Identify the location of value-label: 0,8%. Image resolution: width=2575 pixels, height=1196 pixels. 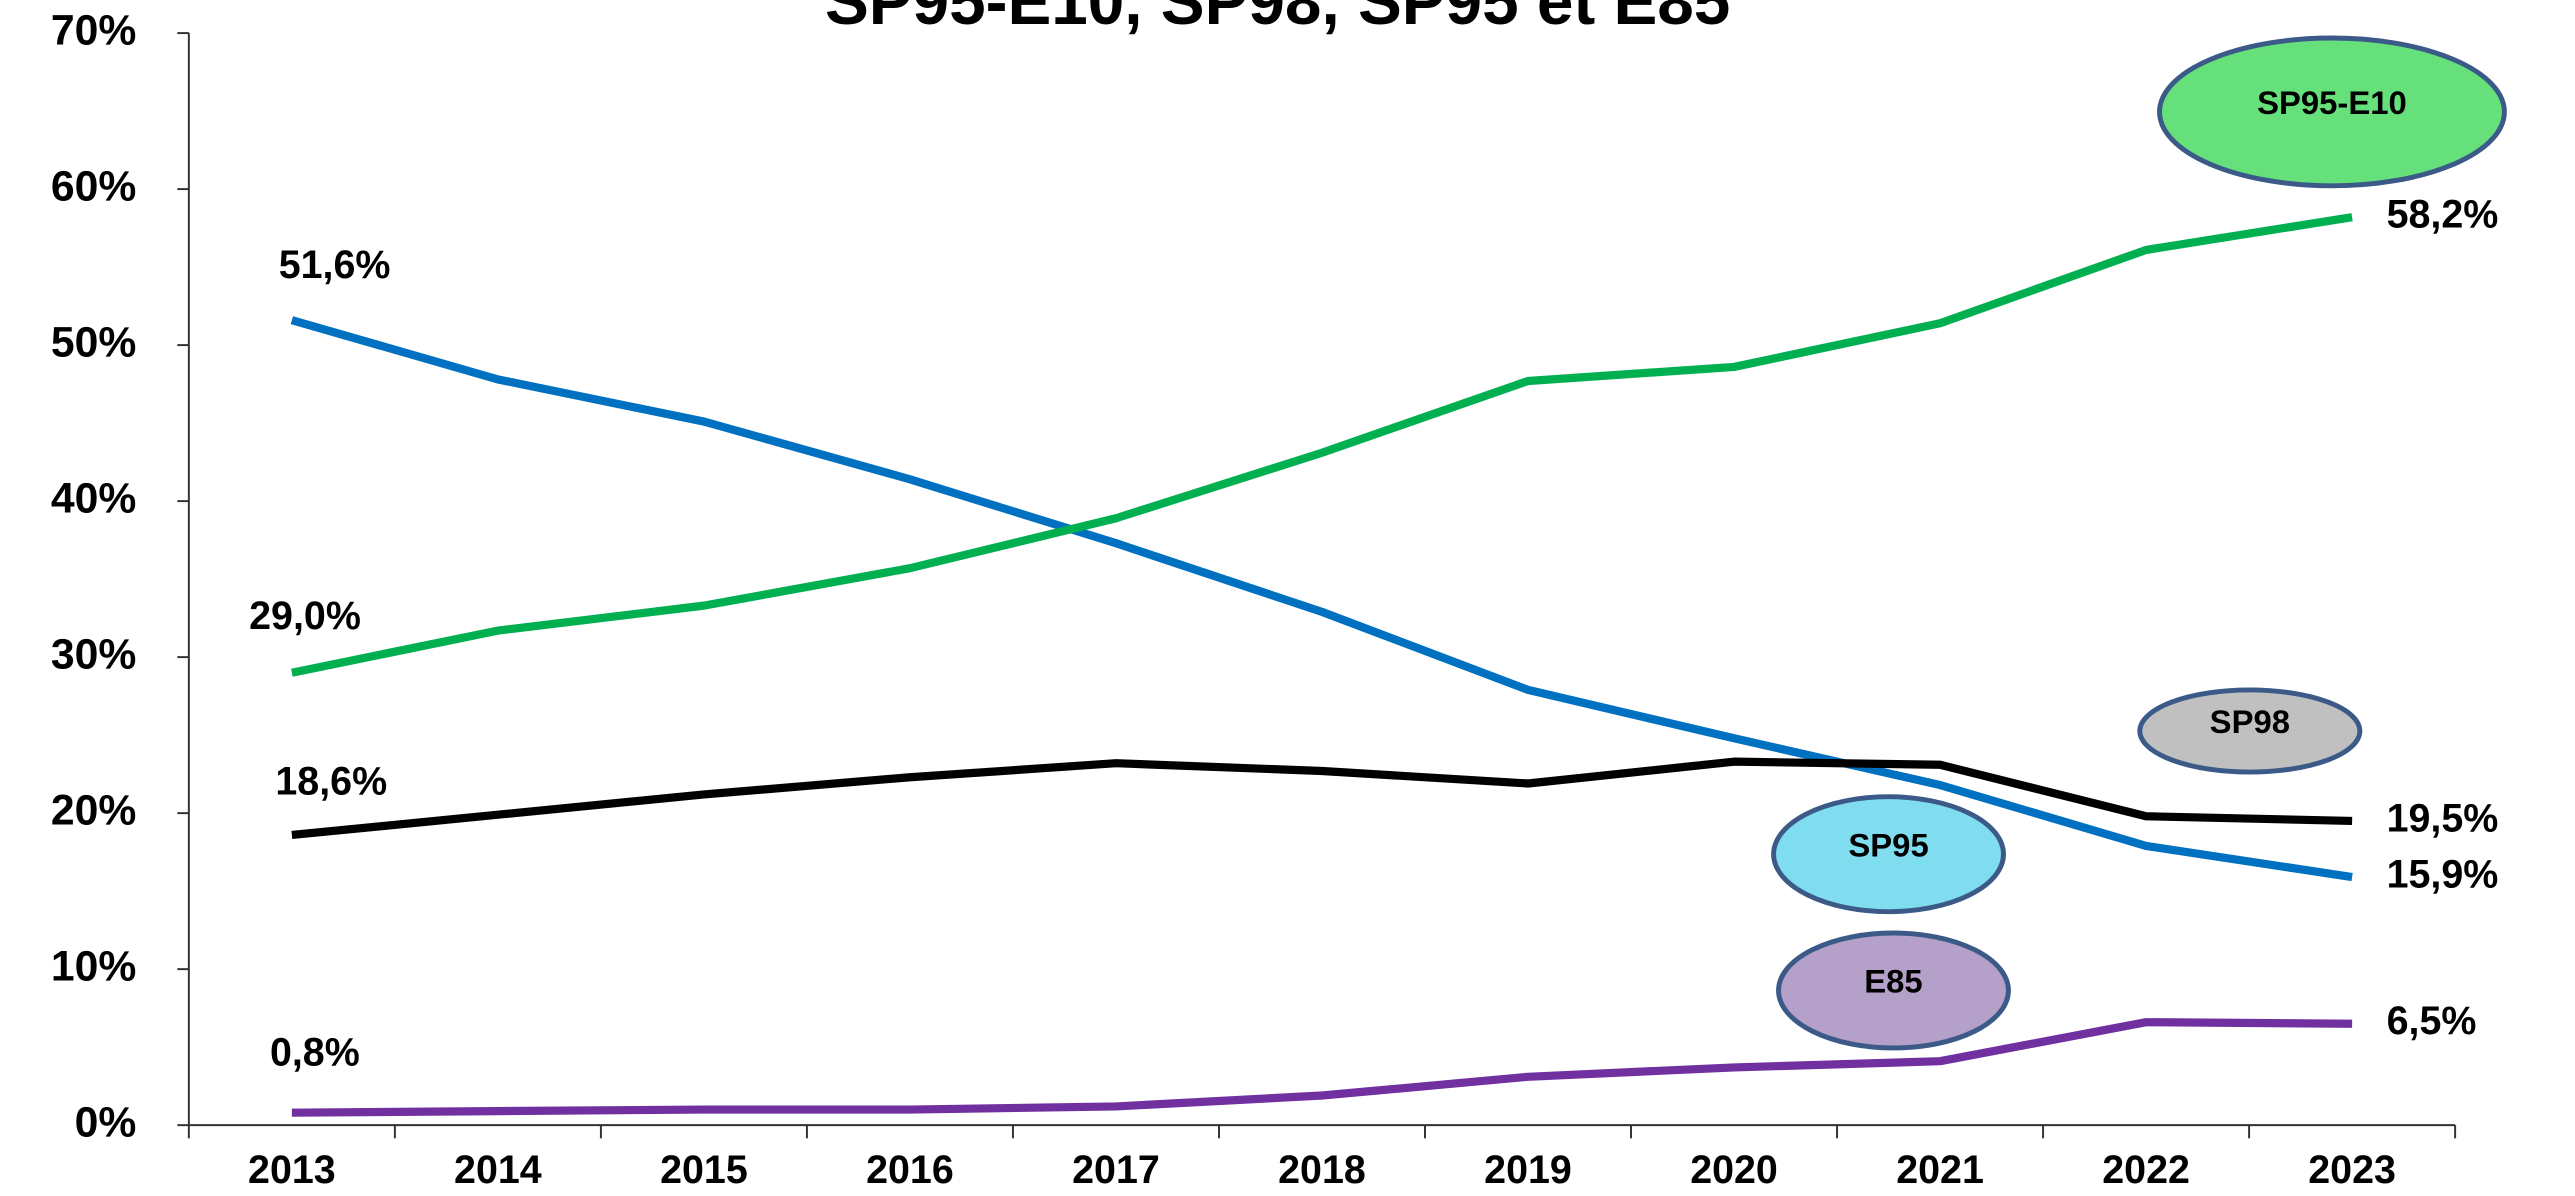
(315, 1053).